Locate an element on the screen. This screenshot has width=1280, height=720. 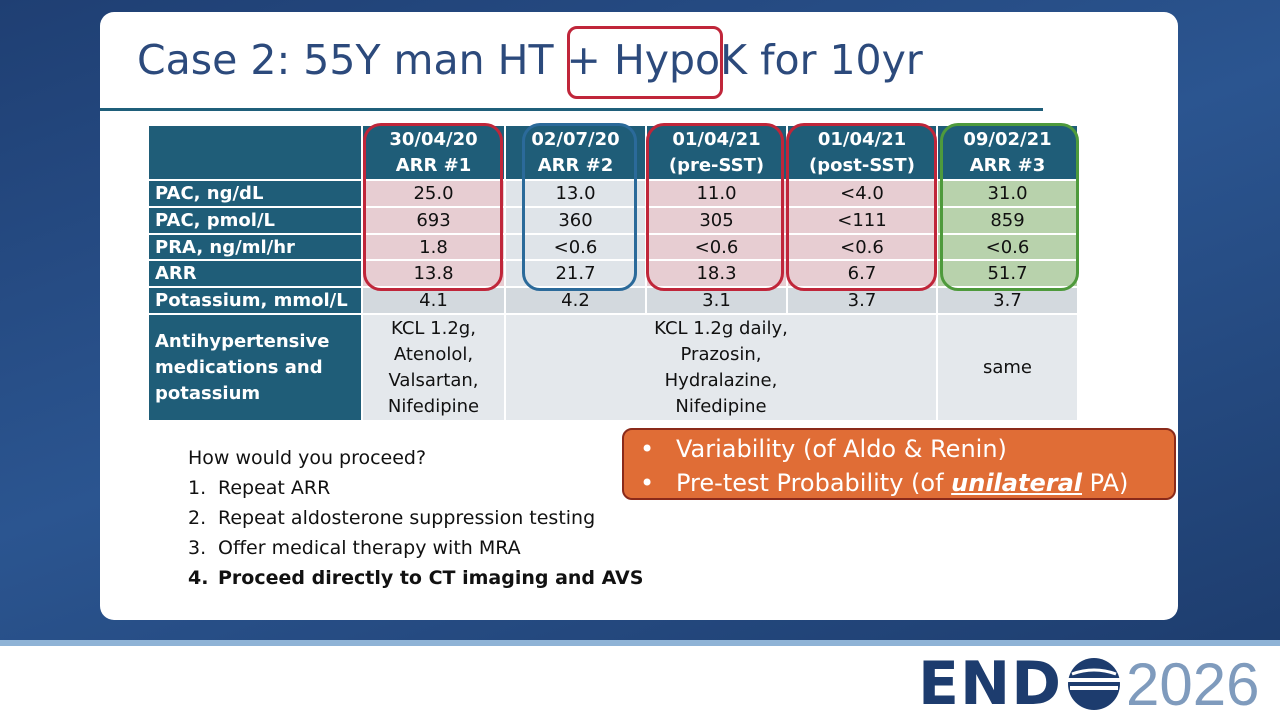
logo: END 2026 is located at coordinates (1089, 684).